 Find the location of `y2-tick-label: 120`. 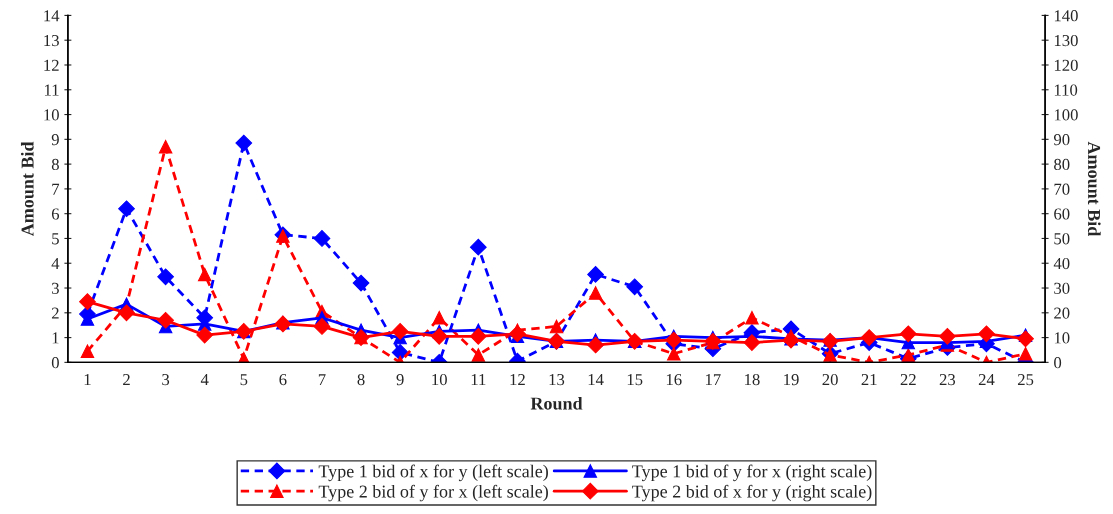

y2-tick-label: 120 is located at coordinates (1066, 65).